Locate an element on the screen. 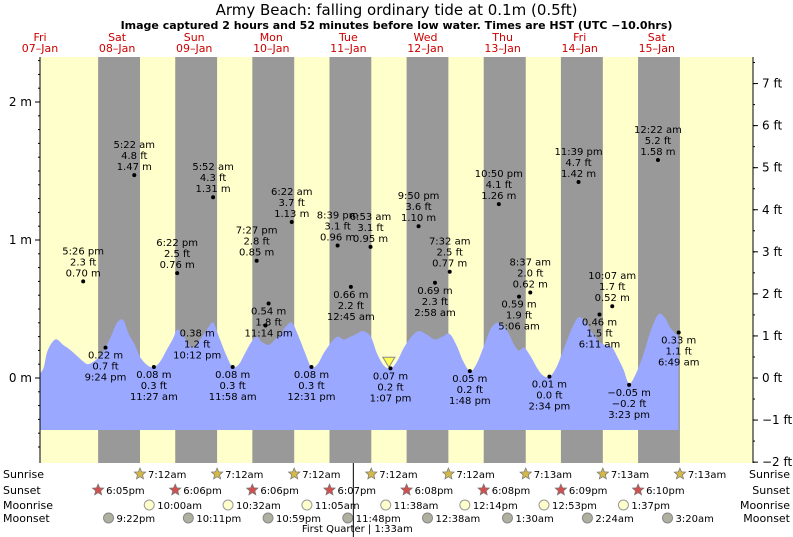 The width and height of the screenshot is (793, 537). tide-m-label: 0.69 m is located at coordinates (434, 291).